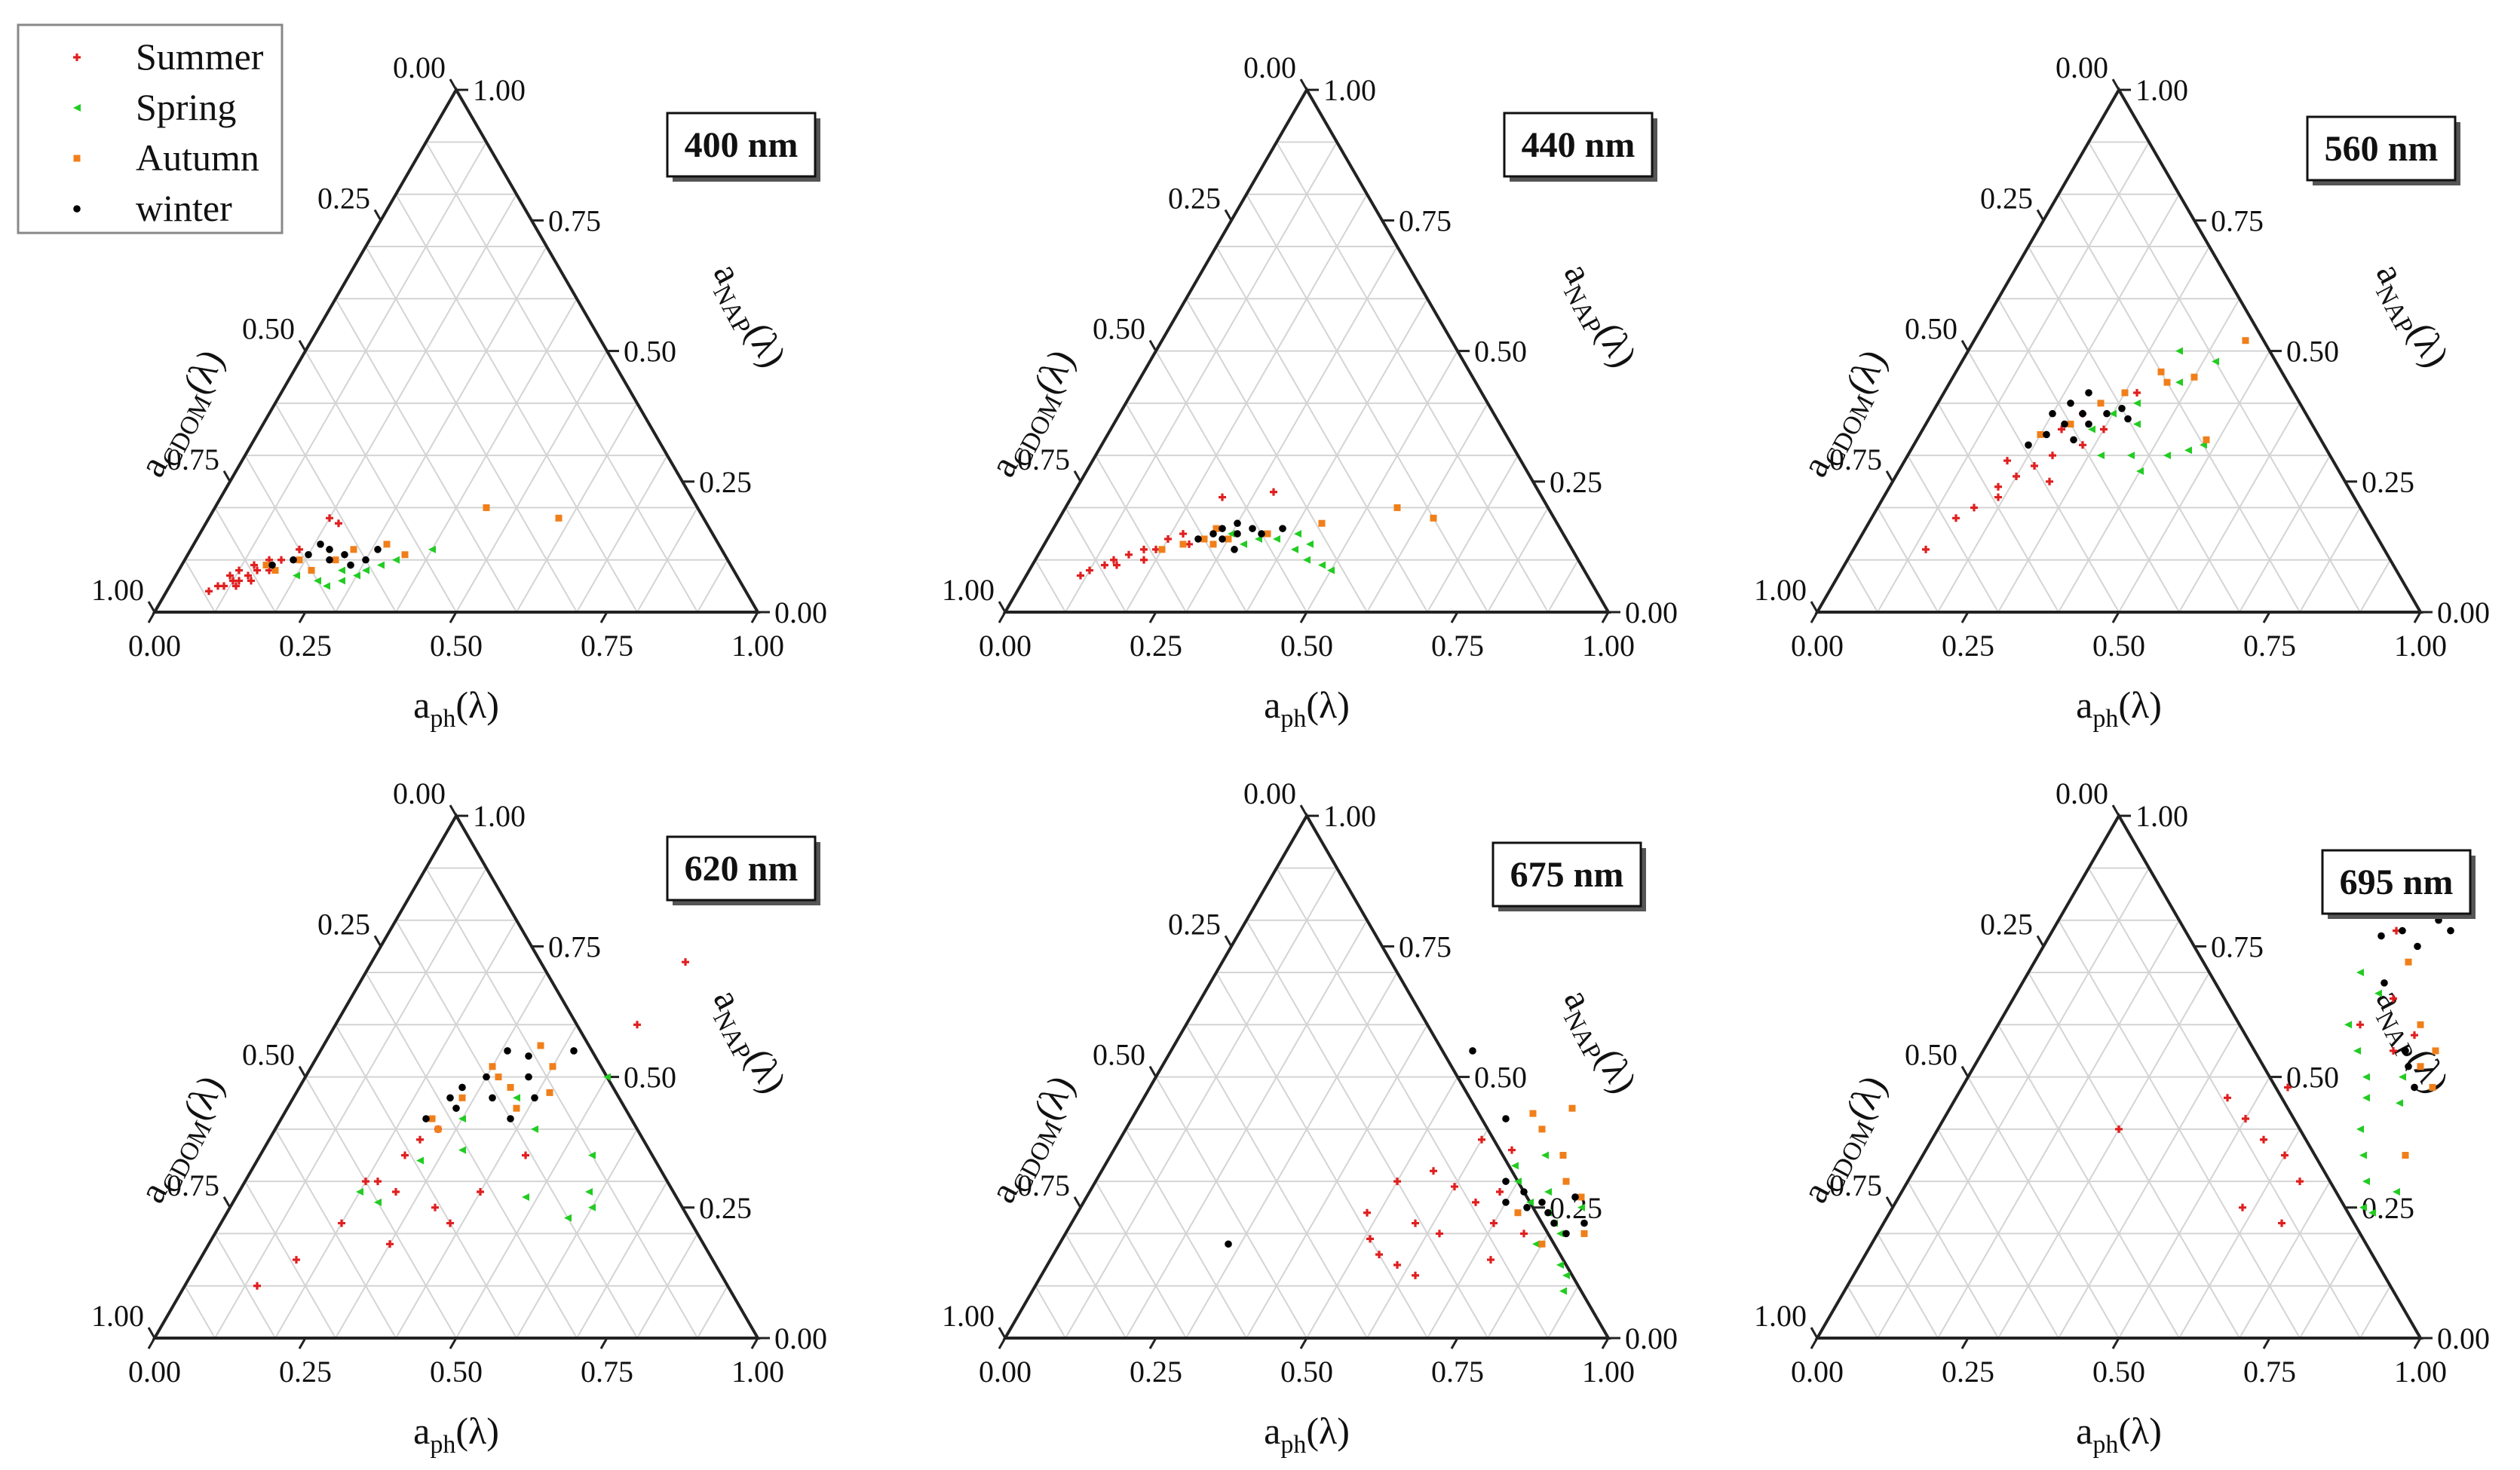 The width and height of the screenshot is (2520, 1470). I want to click on legend-marker, so click(77, 158).